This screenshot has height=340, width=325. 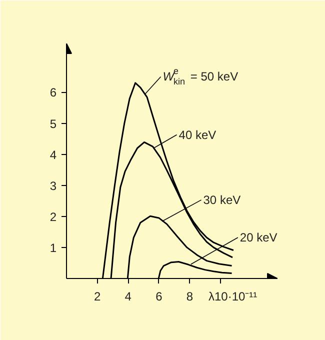 What do you see at coordinates (233, 297) in the screenshot?
I see `x-axis-title: λ10·10⁻¹¹` at bounding box center [233, 297].